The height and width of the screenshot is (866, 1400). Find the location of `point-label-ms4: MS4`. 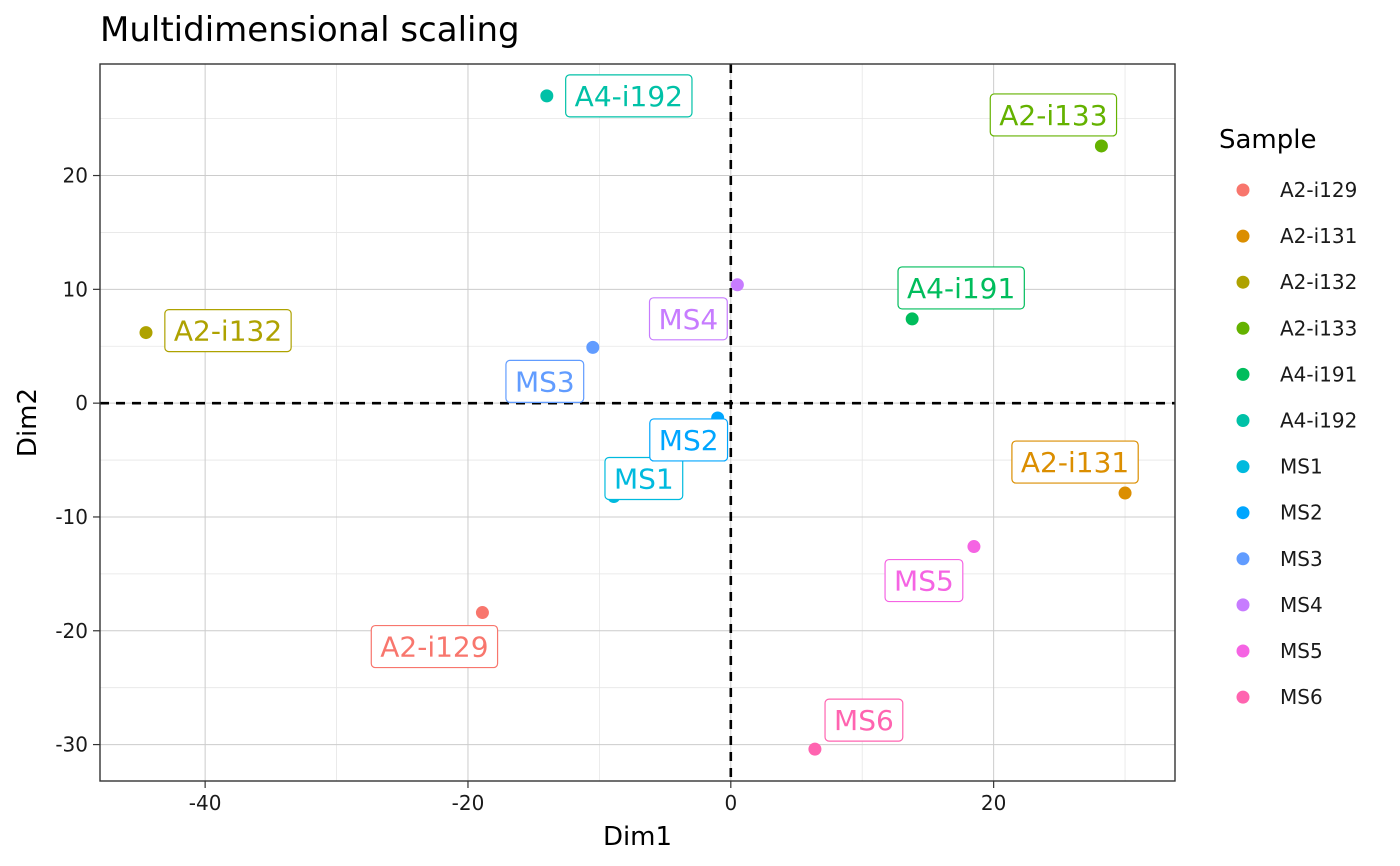

point-label-ms4: MS4 is located at coordinates (688, 319).